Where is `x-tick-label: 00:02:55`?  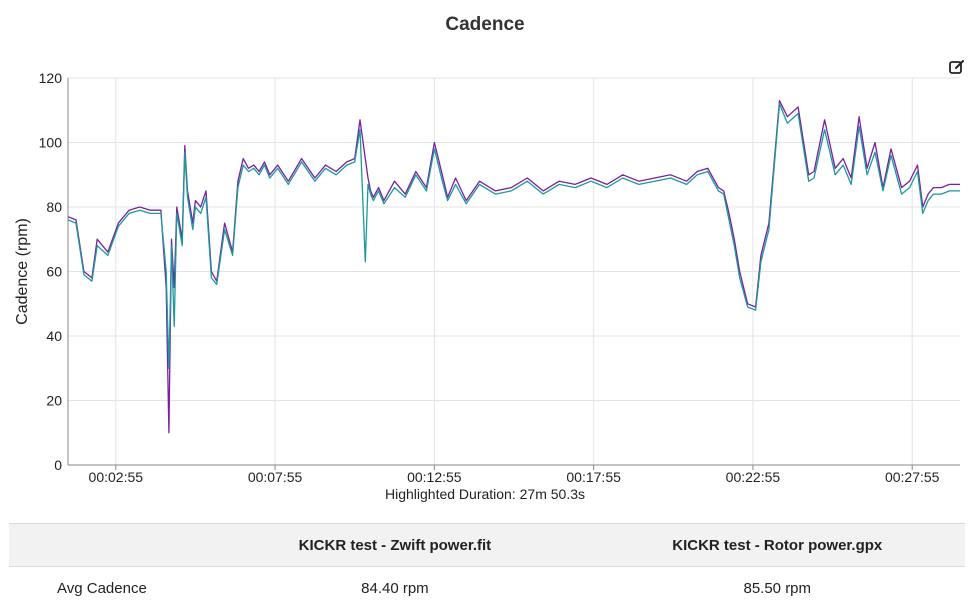 x-tick-label: 00:02:55 is located at coordinates (116, 477).